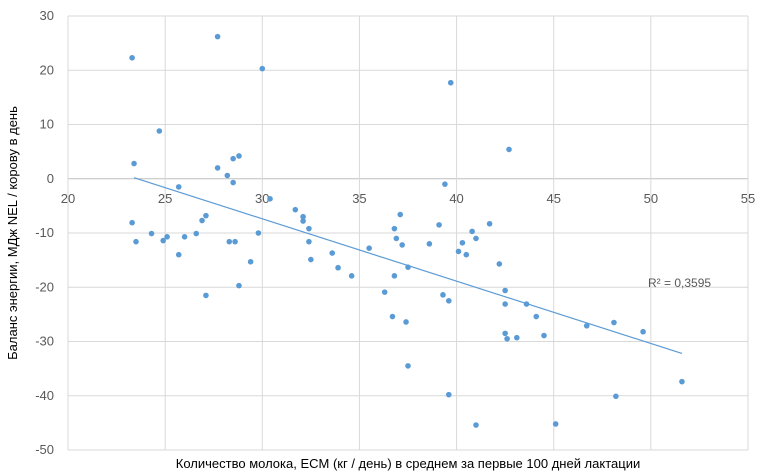 The image size is (766, 475). I want to click on y-axis-label: Баланс энергии, МДж NEL / корову в день, so click(12, 233).